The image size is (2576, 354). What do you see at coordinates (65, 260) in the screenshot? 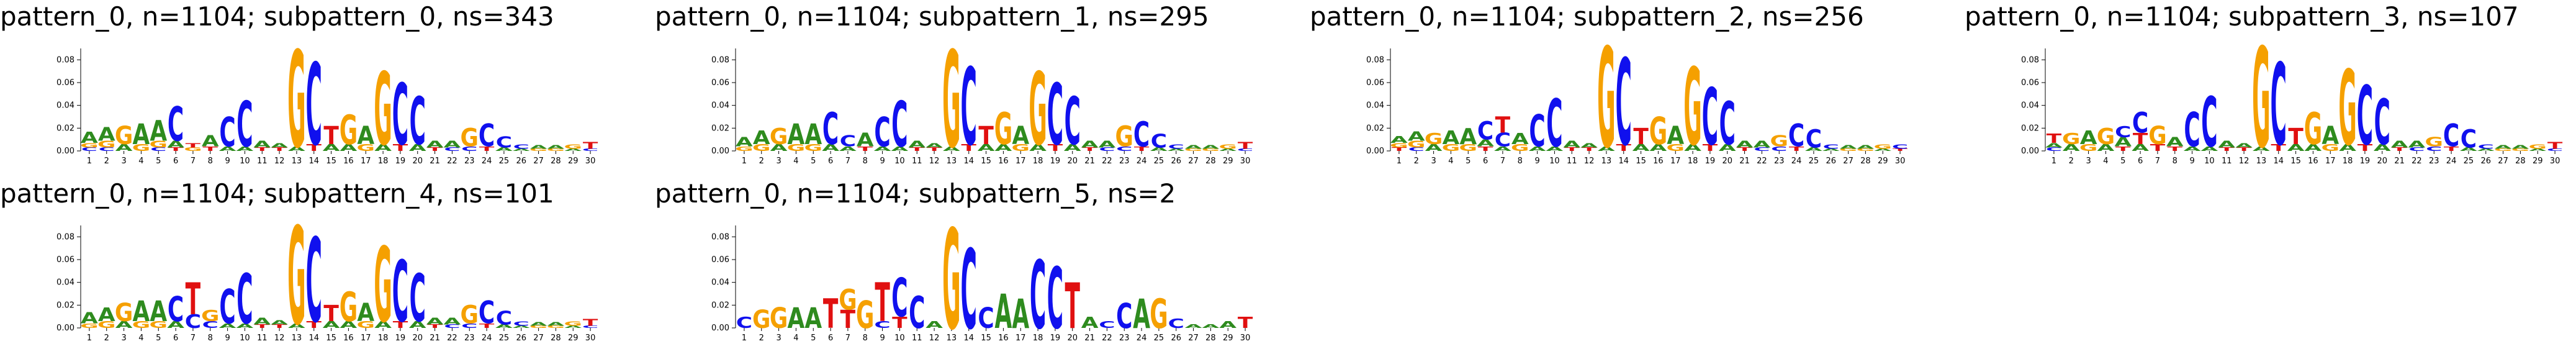
I see `y-tick-label: 0.06` at bounding box center [65, 260].